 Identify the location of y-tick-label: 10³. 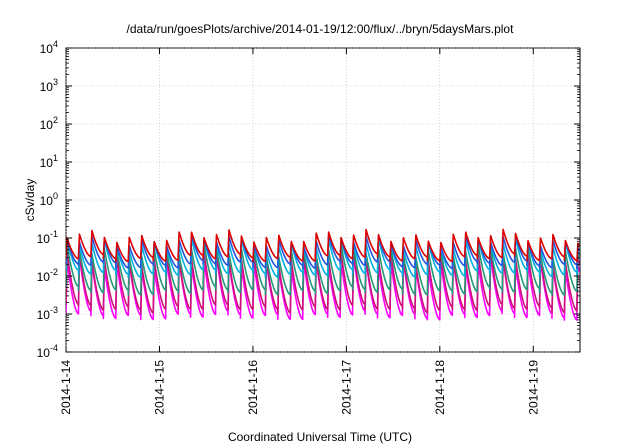
(49, 85).